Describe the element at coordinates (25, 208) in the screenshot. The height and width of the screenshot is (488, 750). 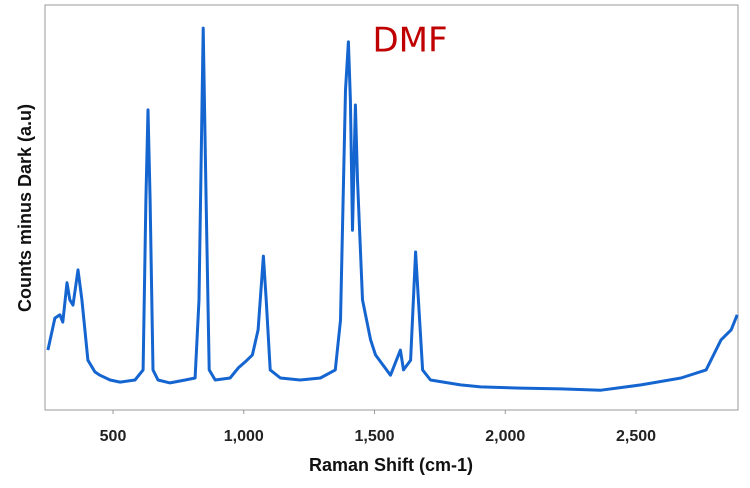
I see `y-axis-title: Counts minus Dark (a.u)` at that location.